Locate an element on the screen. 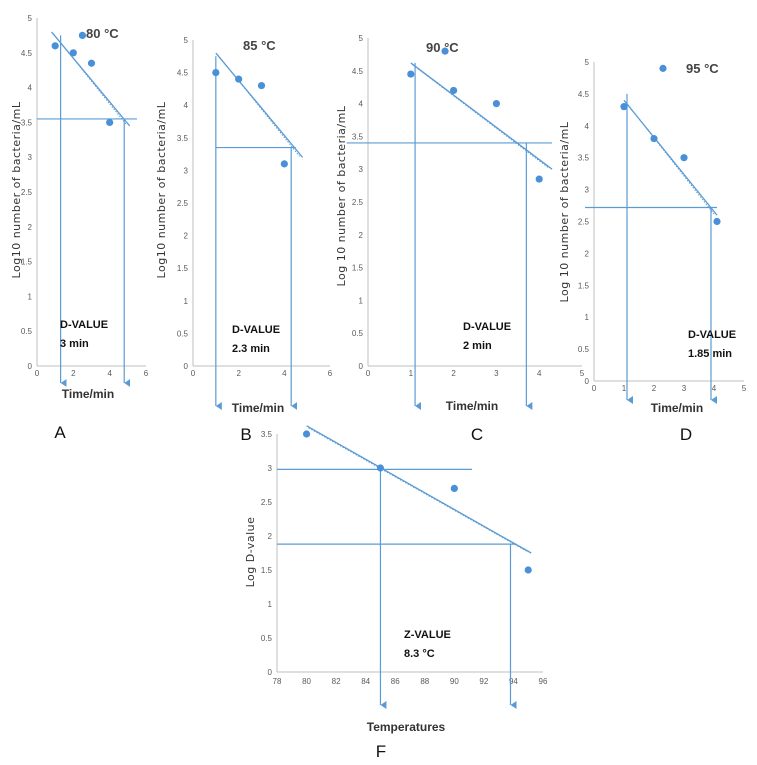  x-tick-label: 92 is located at coordinates (483, 681).